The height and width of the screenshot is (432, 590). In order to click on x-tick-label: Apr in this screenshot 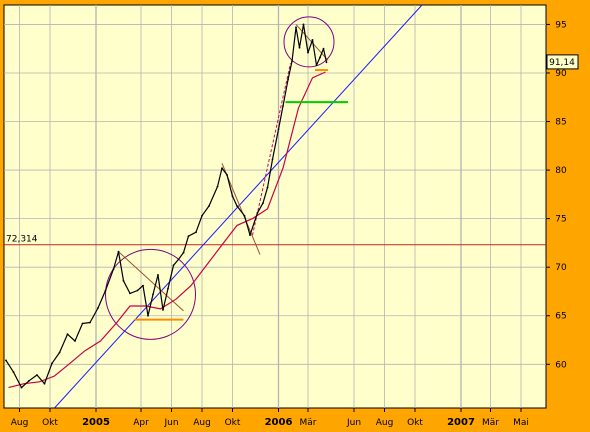, I will do `click(141, 423)`.